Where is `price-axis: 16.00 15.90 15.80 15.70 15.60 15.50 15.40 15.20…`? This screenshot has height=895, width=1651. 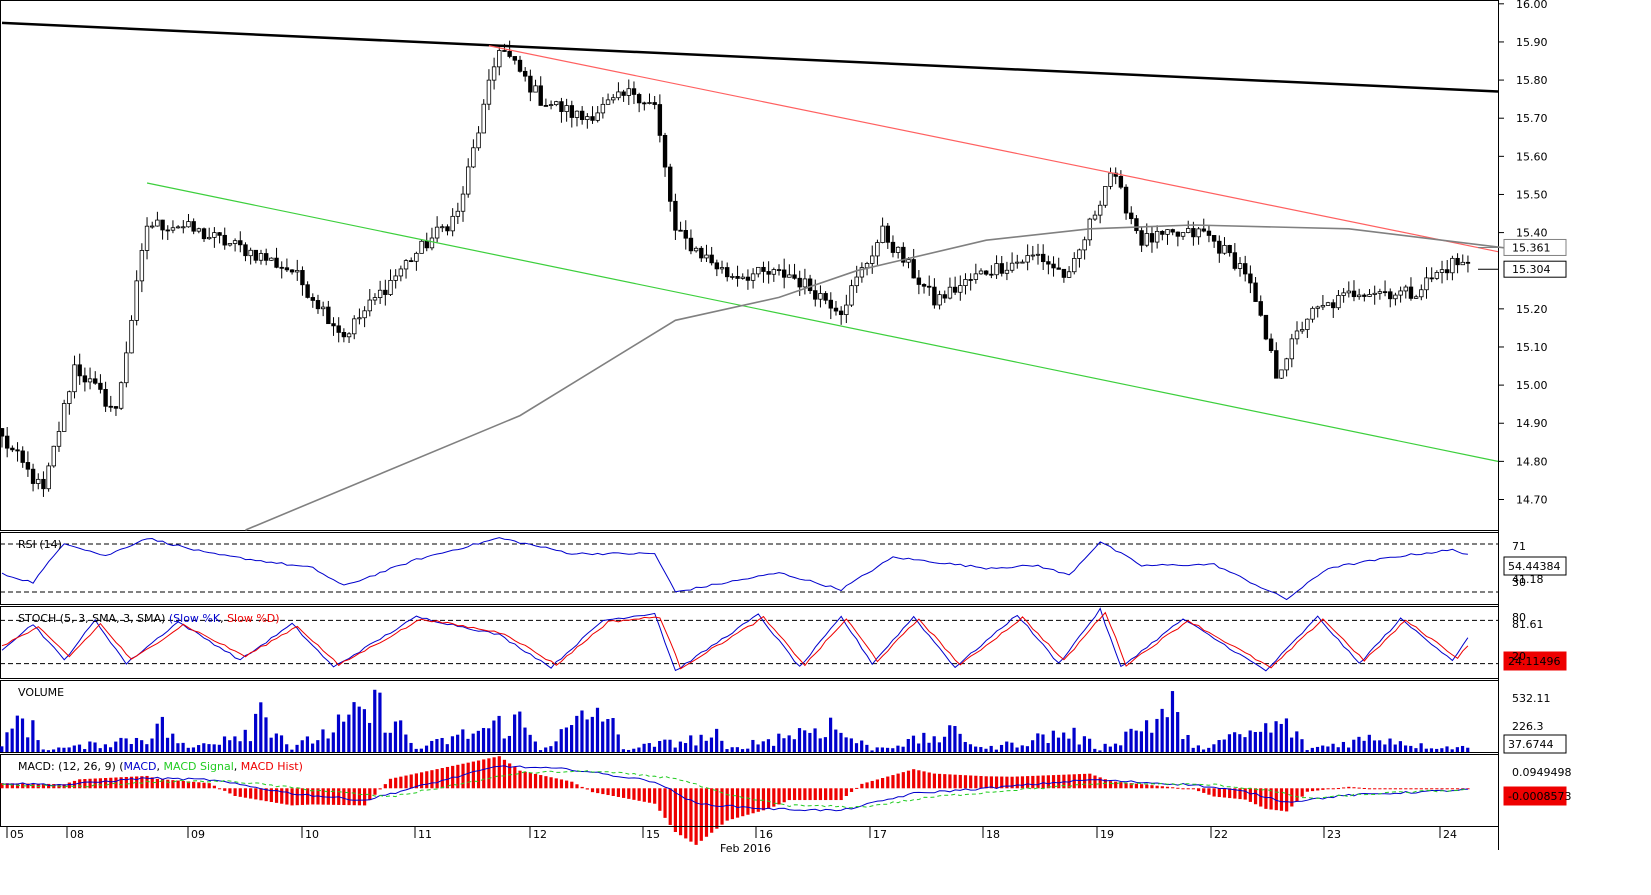
price-axis: 16.00 15.90 15.80 15.70 15.60 15.50 15.40 15.20… is located at coordinates (1525, 403).